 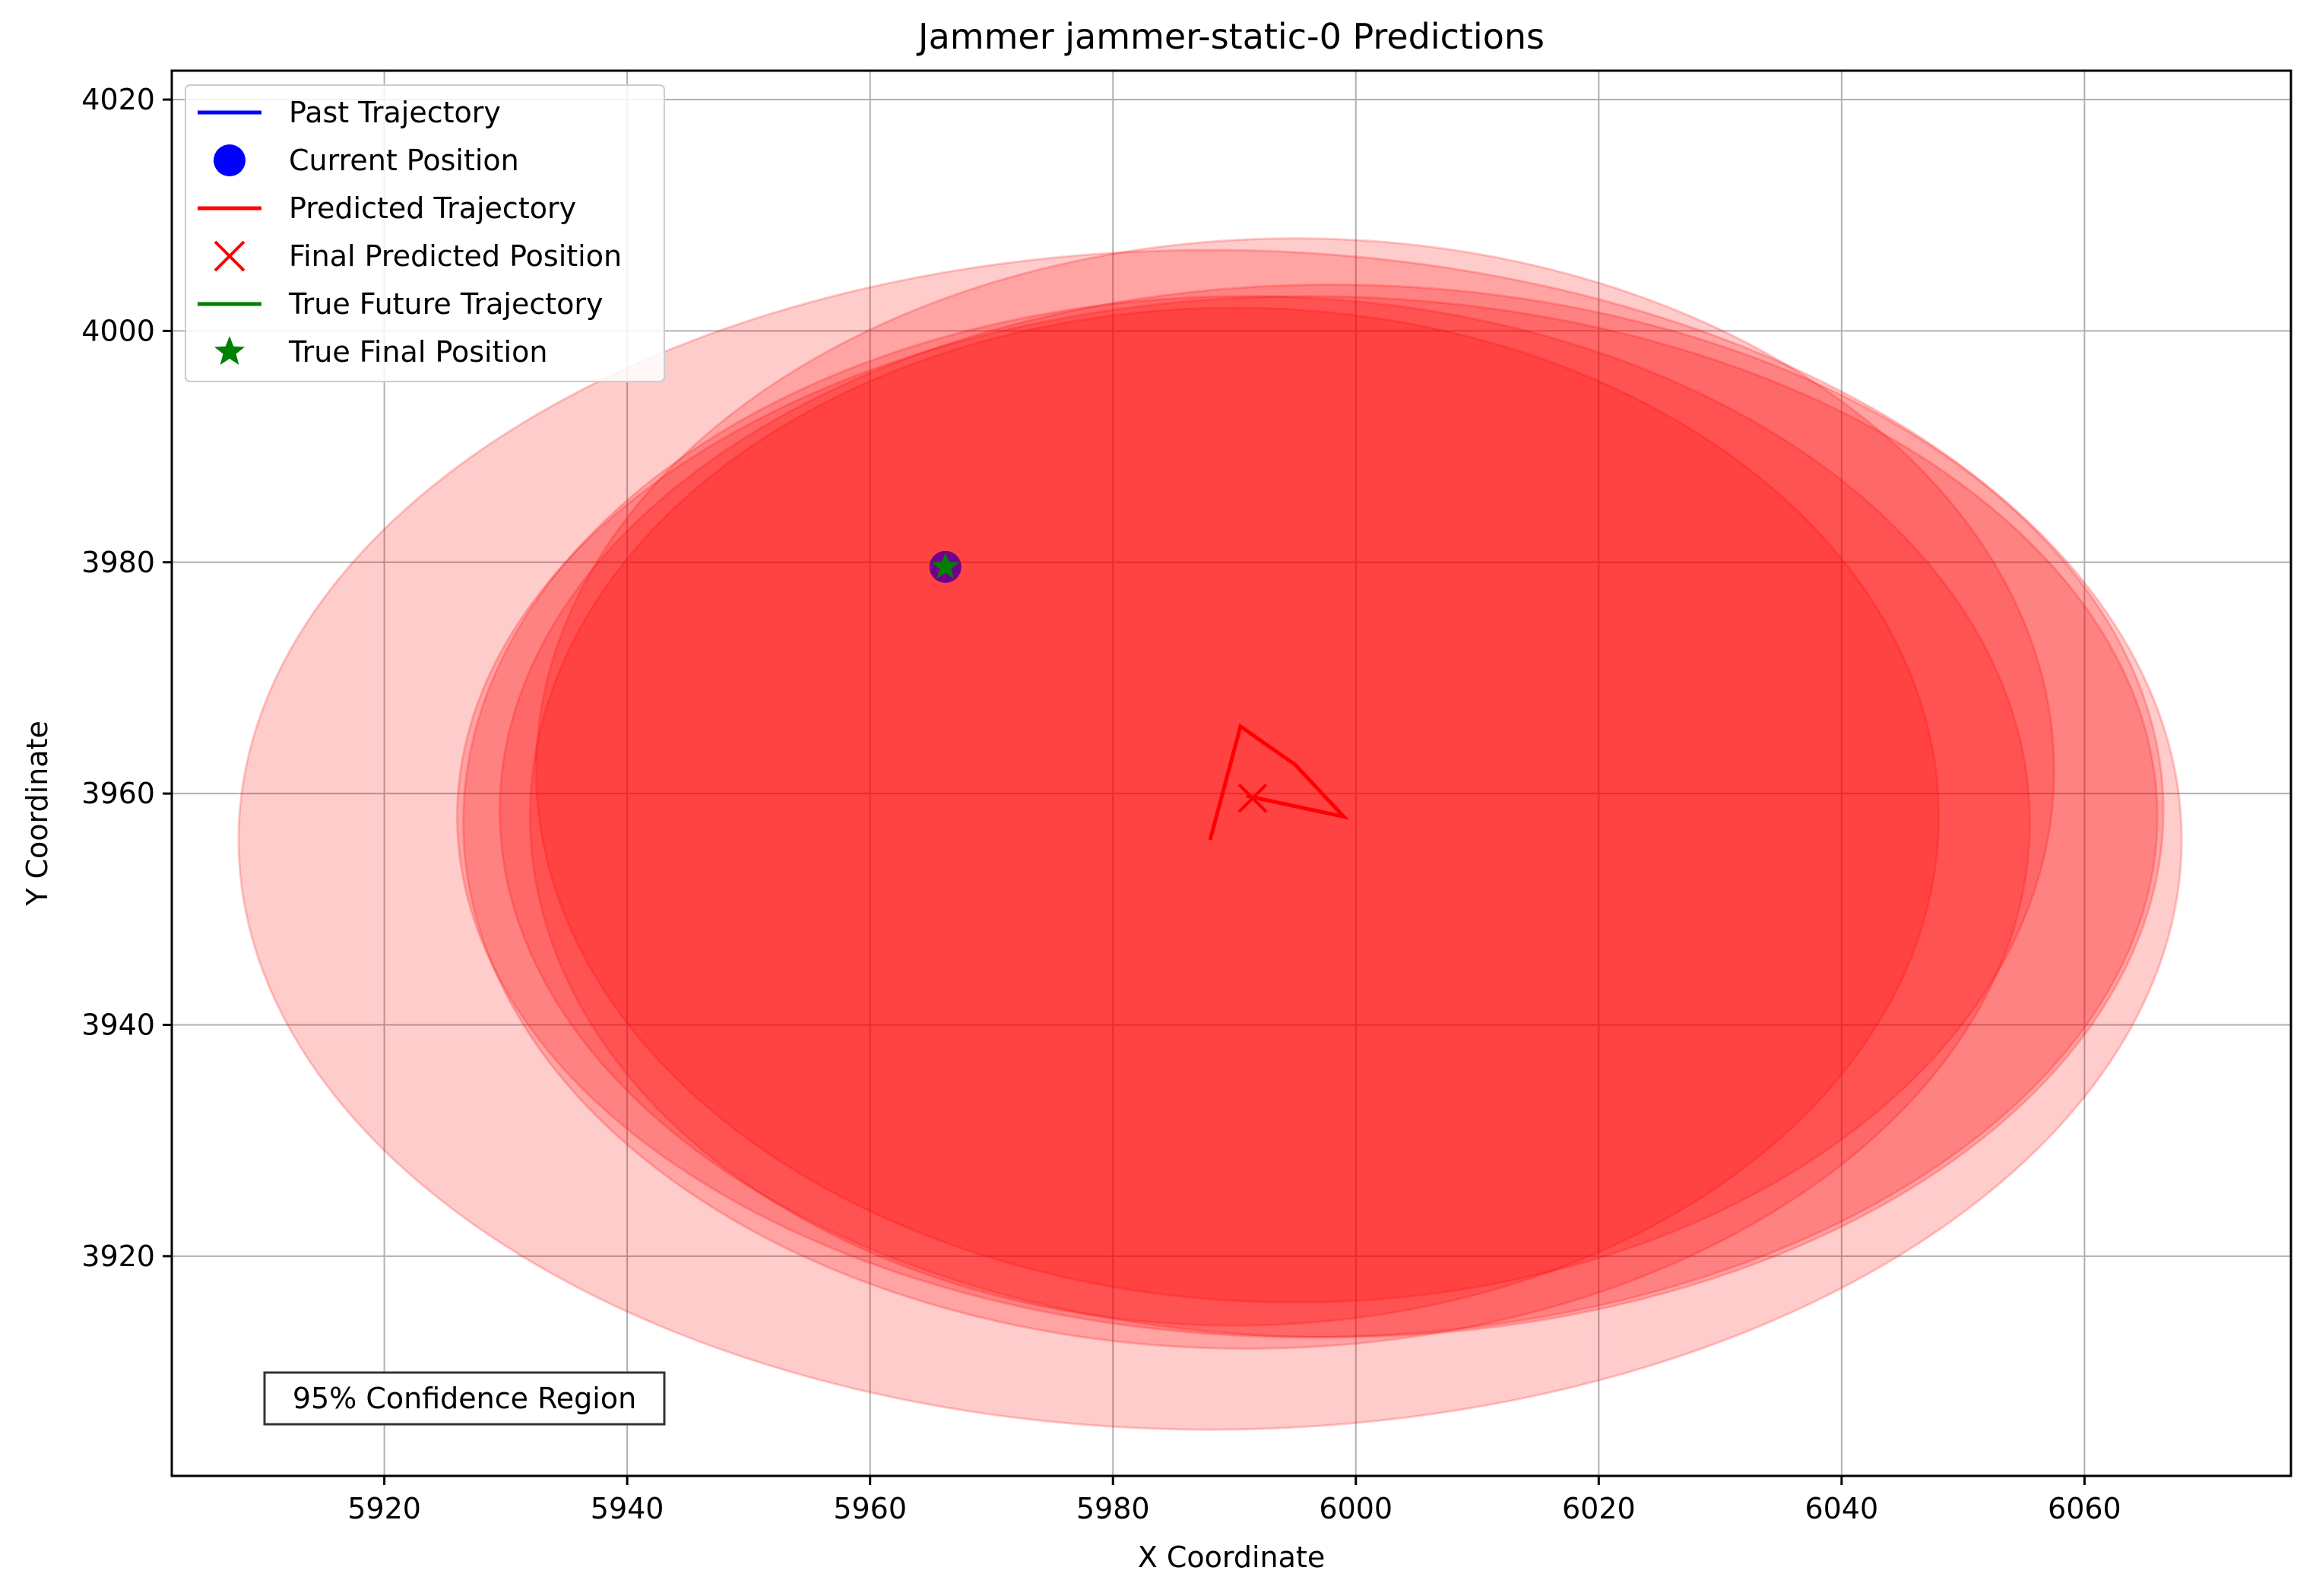 I want to click on legend-x-swatch, so click(x=230, y=256).